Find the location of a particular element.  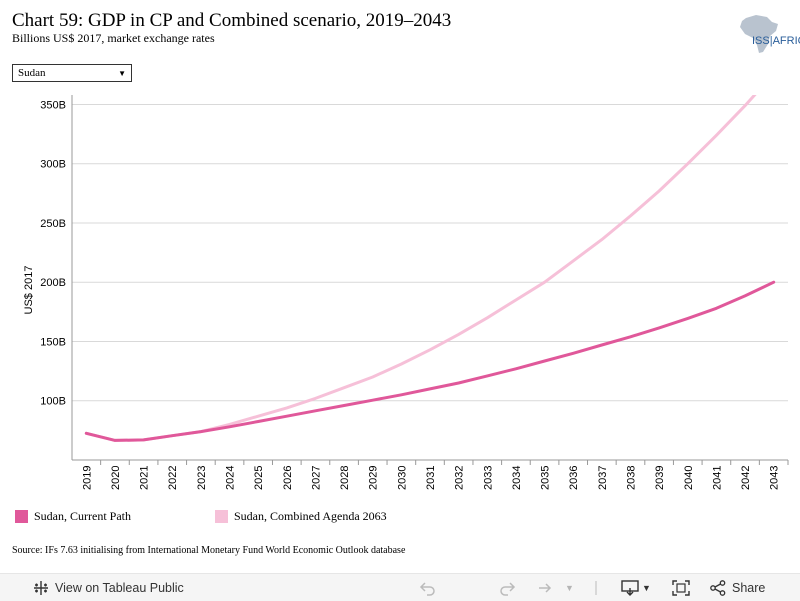

download-icon is located at coordinates (630, 587).